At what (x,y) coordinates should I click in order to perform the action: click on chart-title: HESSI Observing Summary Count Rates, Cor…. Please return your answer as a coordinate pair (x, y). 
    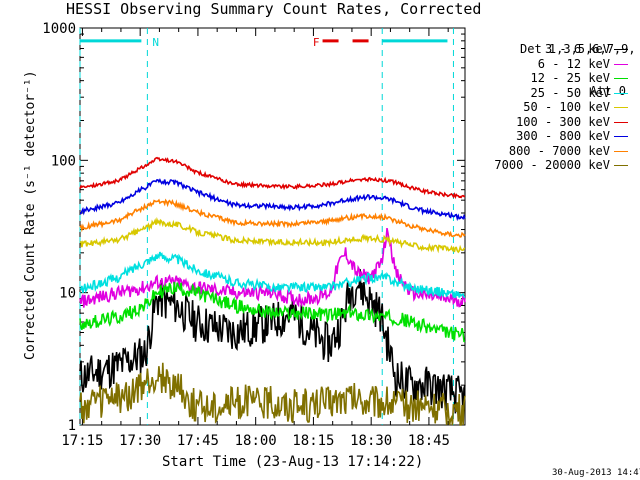
    Looking at the image, I should click on (274, 9).